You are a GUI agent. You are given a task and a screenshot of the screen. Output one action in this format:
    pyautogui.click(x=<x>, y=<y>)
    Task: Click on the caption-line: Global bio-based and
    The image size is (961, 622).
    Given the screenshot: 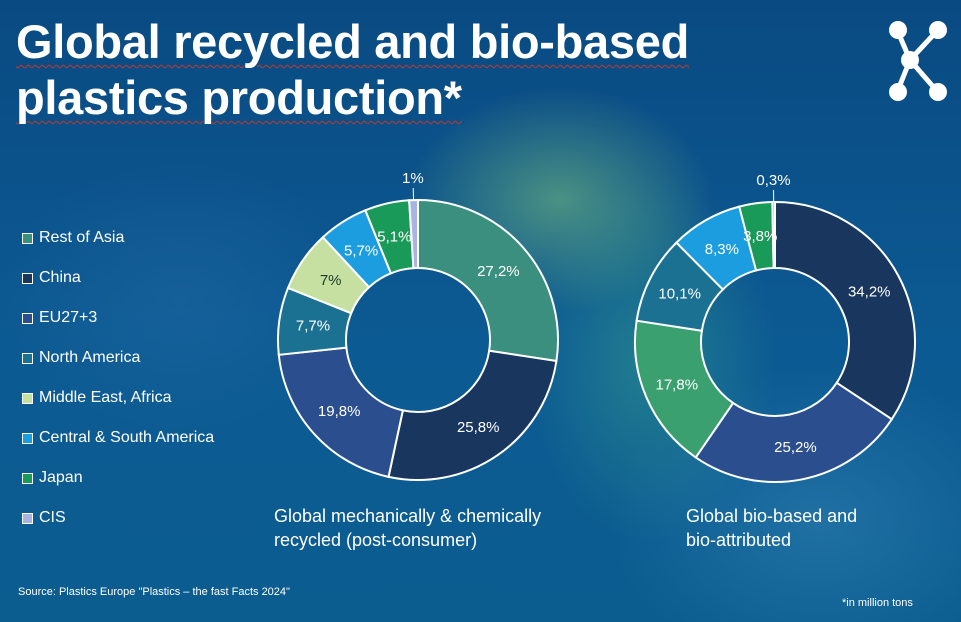 What is the action you would take?
    pyautogui.click(x=772, y=516)
    